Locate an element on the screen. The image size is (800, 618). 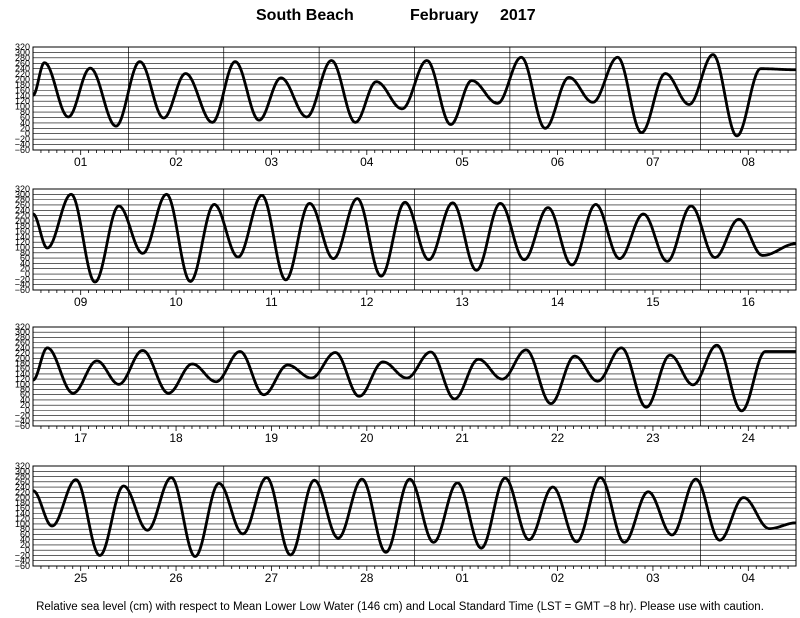
day-label: 01 is located at coordinates (463, 578).